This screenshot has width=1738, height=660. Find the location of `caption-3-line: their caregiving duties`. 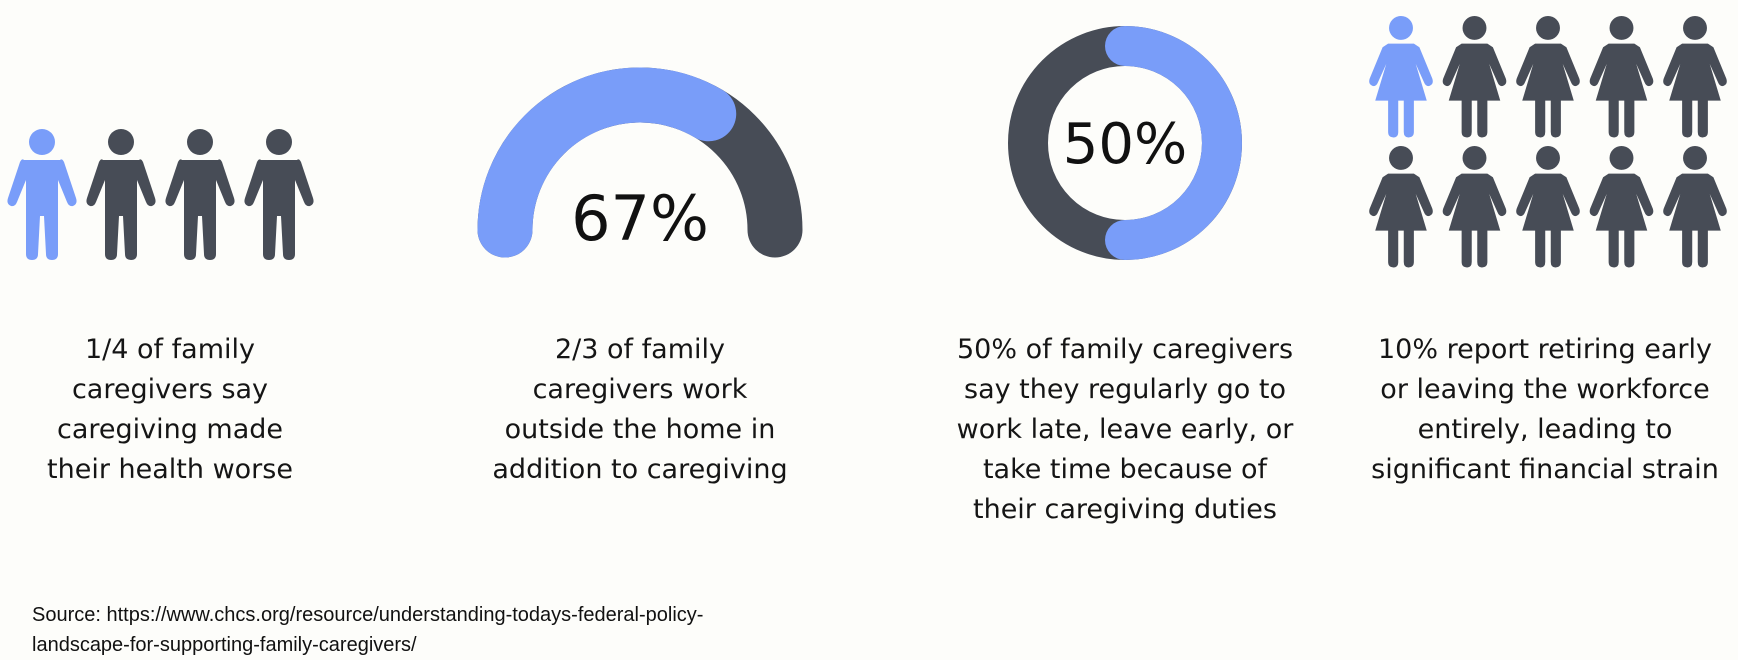

caption-3-line: their caregiving duties is located at coordinates (1125, 509).